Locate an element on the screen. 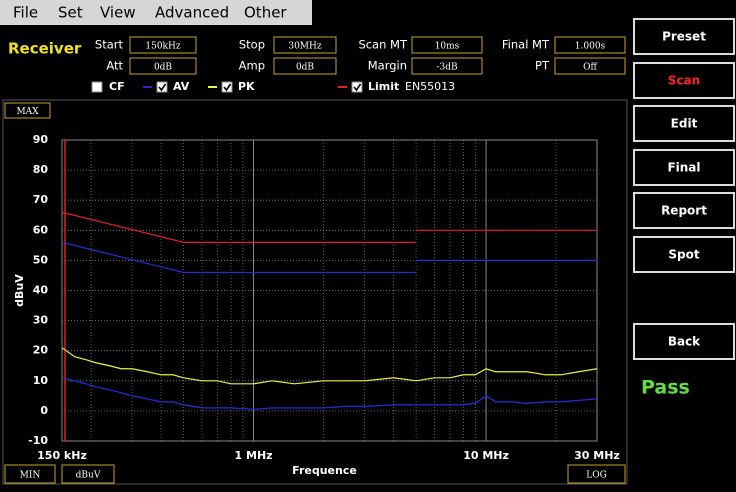 This screenshot has width=736, height=492. scale-text: LOG is located at coordinates (596, 476).